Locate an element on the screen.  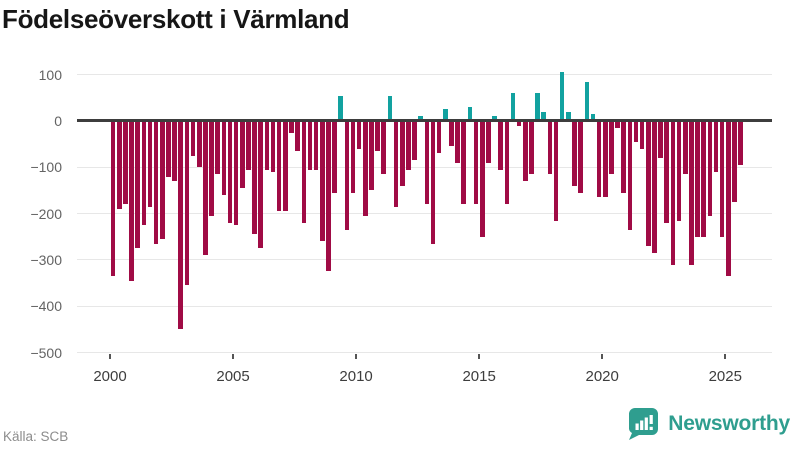
y-axis-label: 0 is located at coordinates (58, 121).